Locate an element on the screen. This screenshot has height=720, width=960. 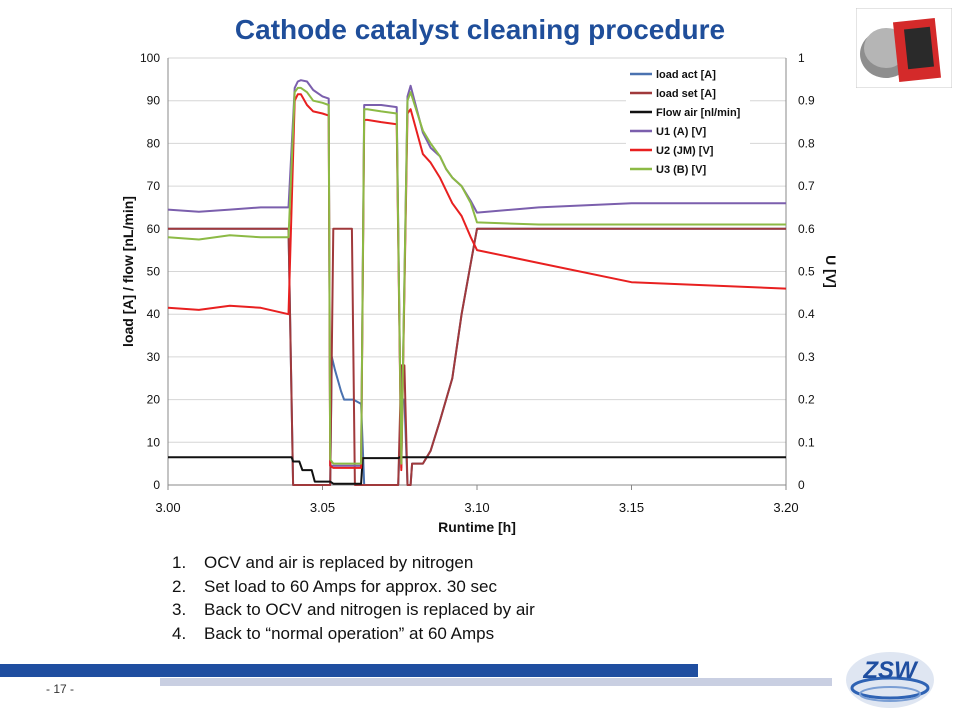
y2-tick-label: 0.6 is located at coordinates (806, 229).